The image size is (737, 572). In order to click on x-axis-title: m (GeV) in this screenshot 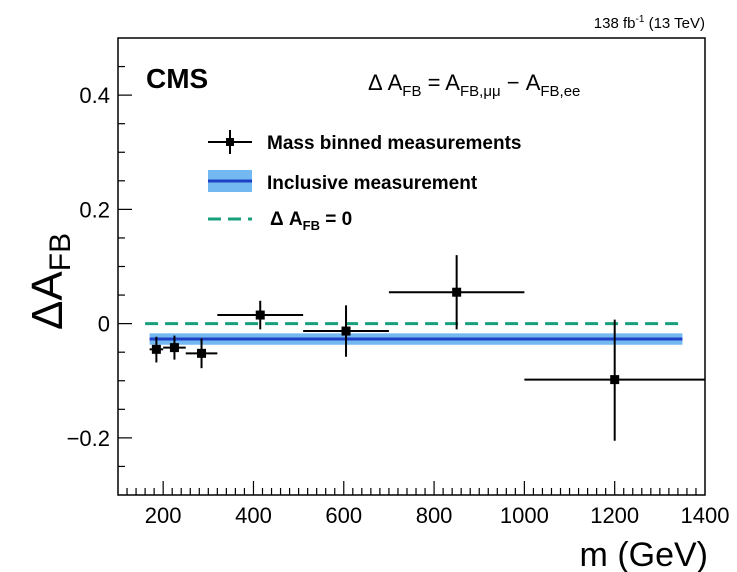, I will do `click(644, 554)`.